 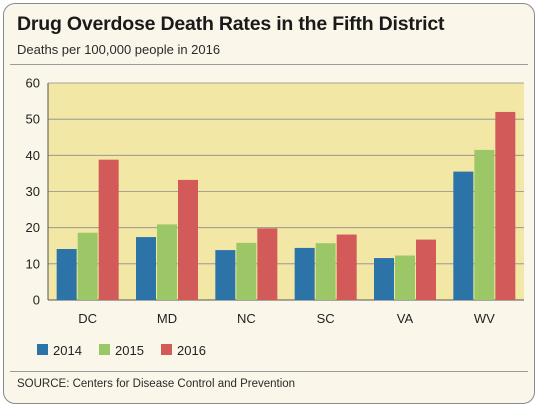 What do you see at coordinates (33, 227) in the screenshot?
I see `y-tick-label: 20` at bounding box center [33, 227].